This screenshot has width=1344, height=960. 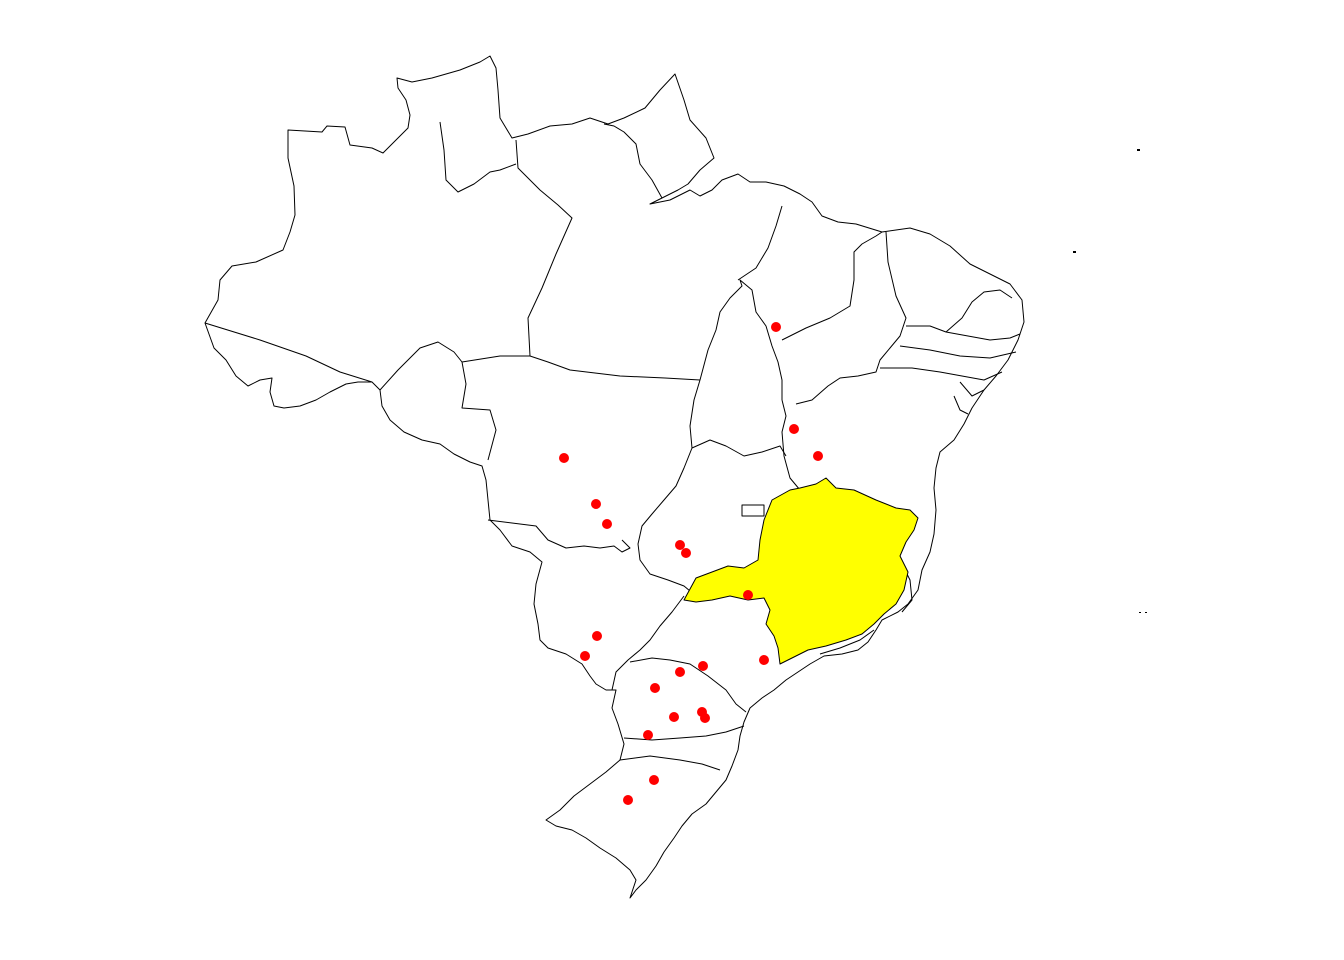 What do you see at coordinates (941, 374) in the screenshot?
I see `border-pernambuco` at bounding box center [941, 374].